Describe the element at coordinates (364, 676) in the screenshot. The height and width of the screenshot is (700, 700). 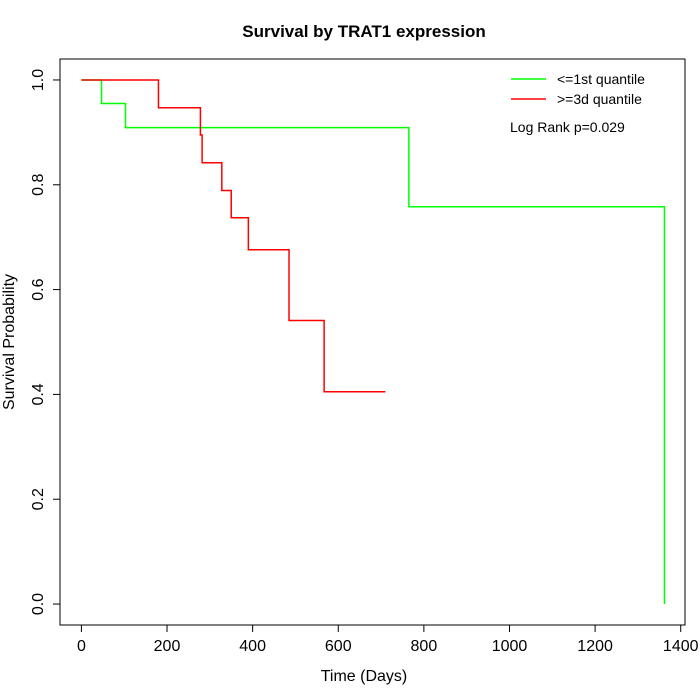
I see `x-axis-title: Time (Days)` at that location.